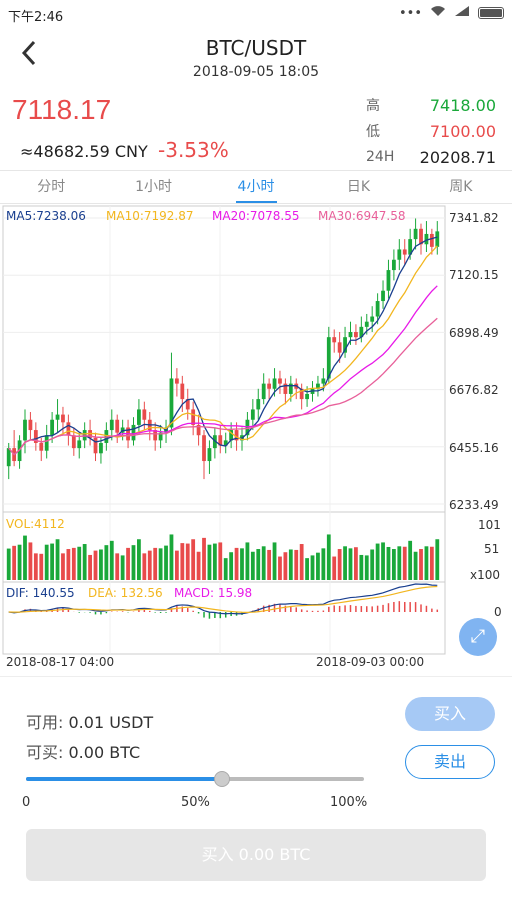  I want to click on battery-icon, so click(491, 13).